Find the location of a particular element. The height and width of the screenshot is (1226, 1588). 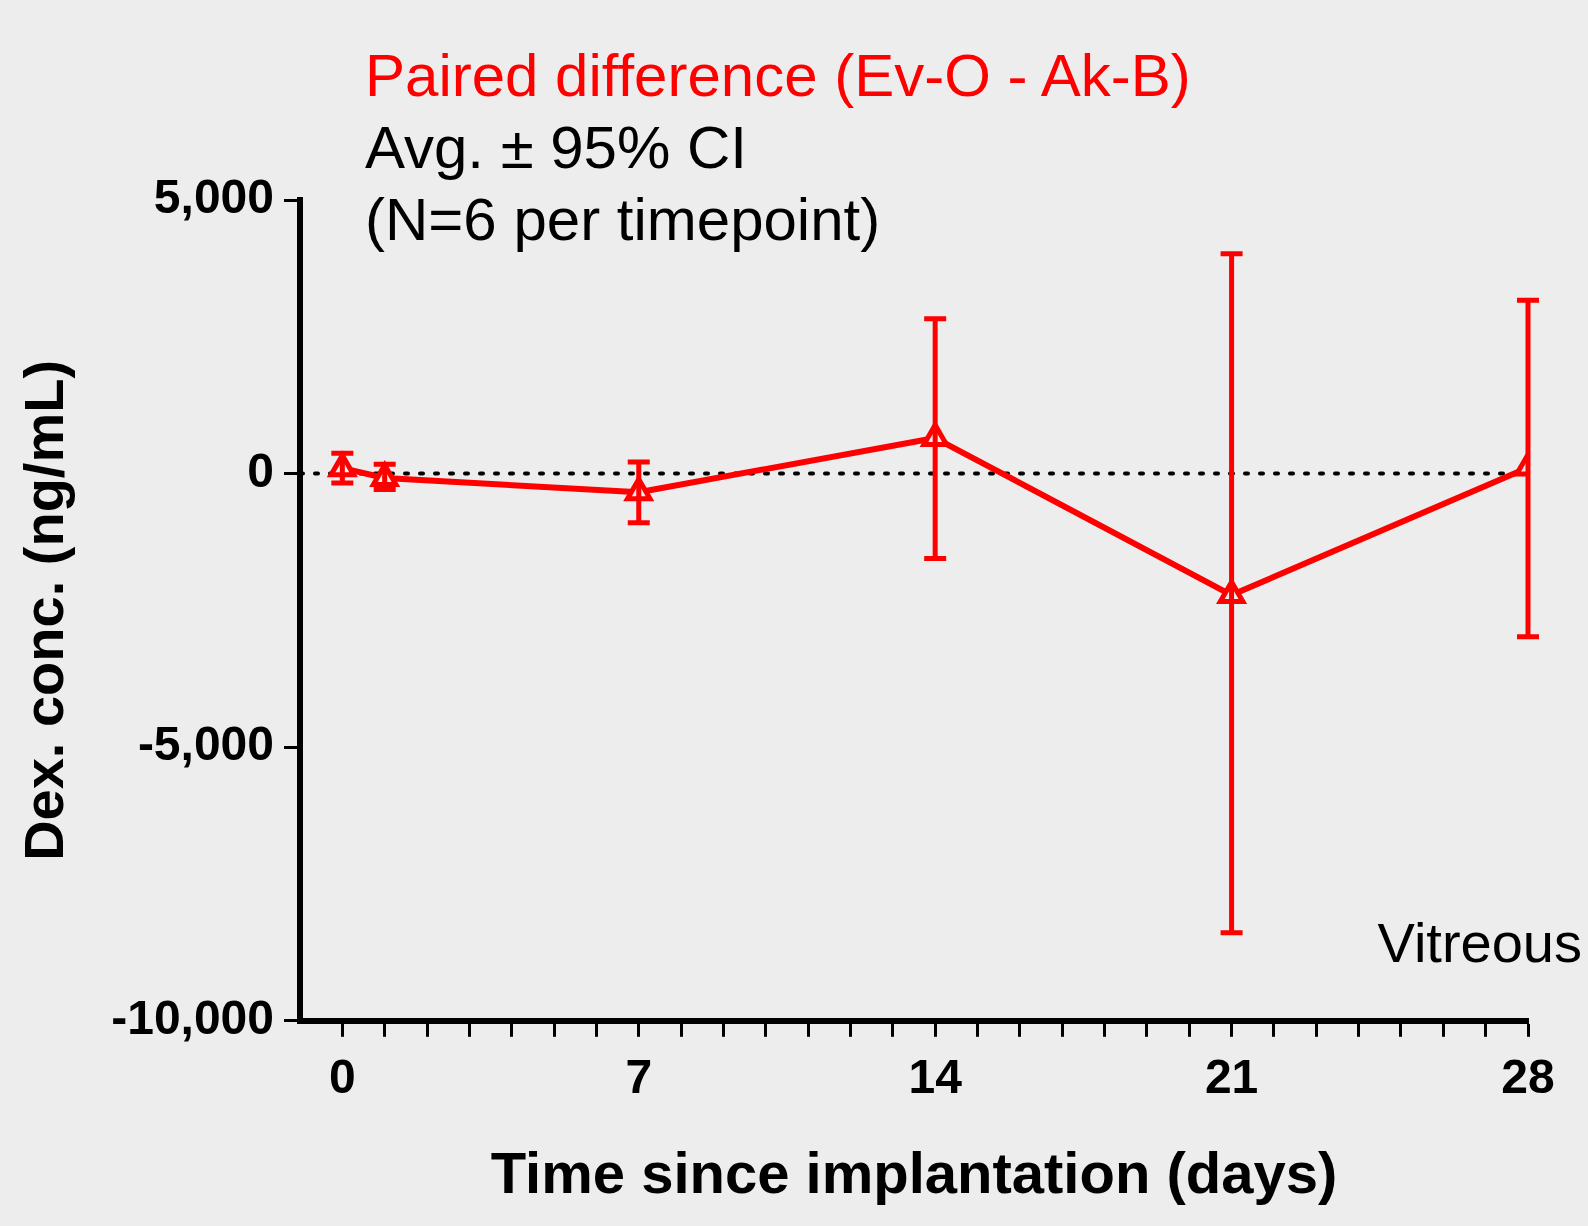

x-tick-label: 14 is located at coordinates (935, 1076).